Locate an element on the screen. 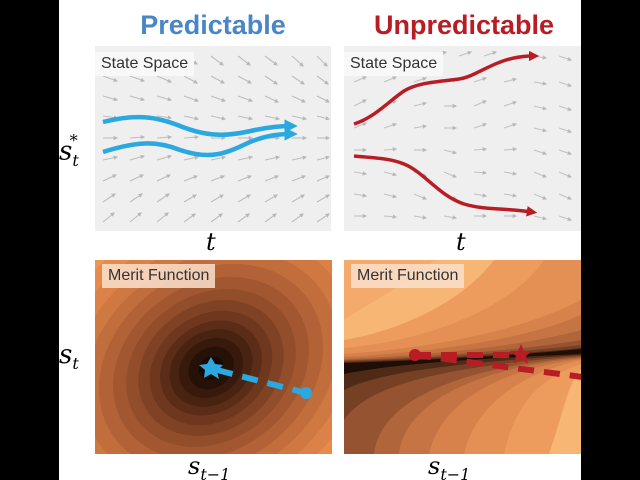  axis-label-t-right: t is located at coordinates (461, 242).